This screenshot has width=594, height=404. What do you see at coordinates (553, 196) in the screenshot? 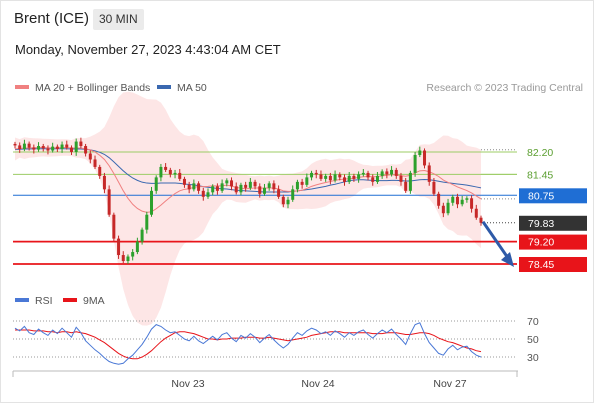
I see `level-box-80.75` at bounding box center [553, 196].